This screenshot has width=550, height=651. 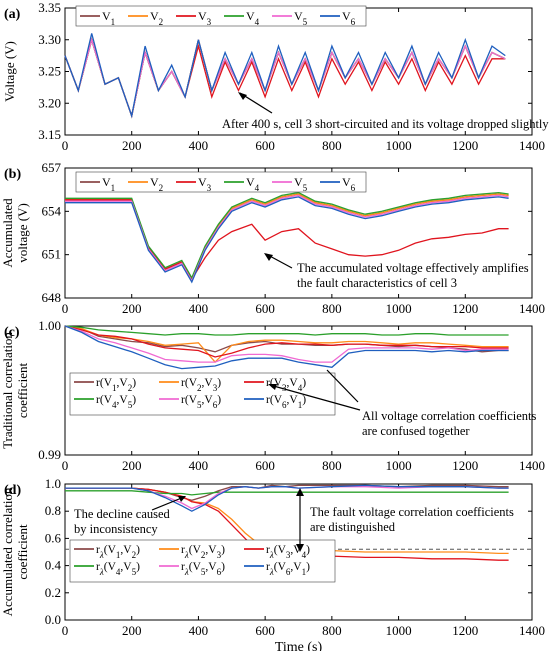 What do you see at coordinates (12, 14) in the screenshot?
I see `panel-label: (a)` at bounding box center [12, 14].